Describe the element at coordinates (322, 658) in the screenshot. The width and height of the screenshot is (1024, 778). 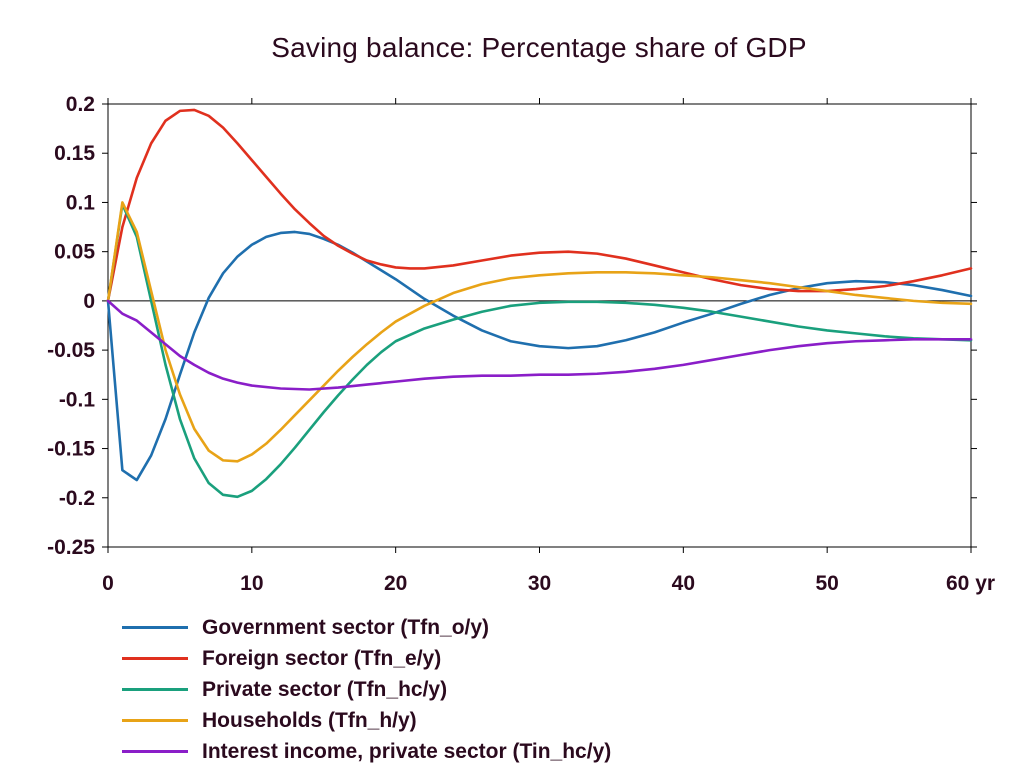
I see `legend-label: Foreign sector (Tfn_e/y)` at that location.